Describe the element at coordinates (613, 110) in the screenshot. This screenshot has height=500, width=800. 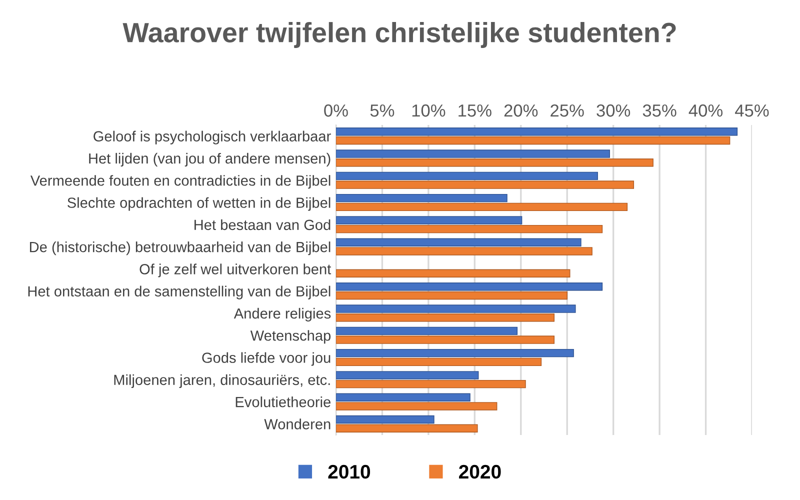
I see `x-tick-label: 30%` at that location.